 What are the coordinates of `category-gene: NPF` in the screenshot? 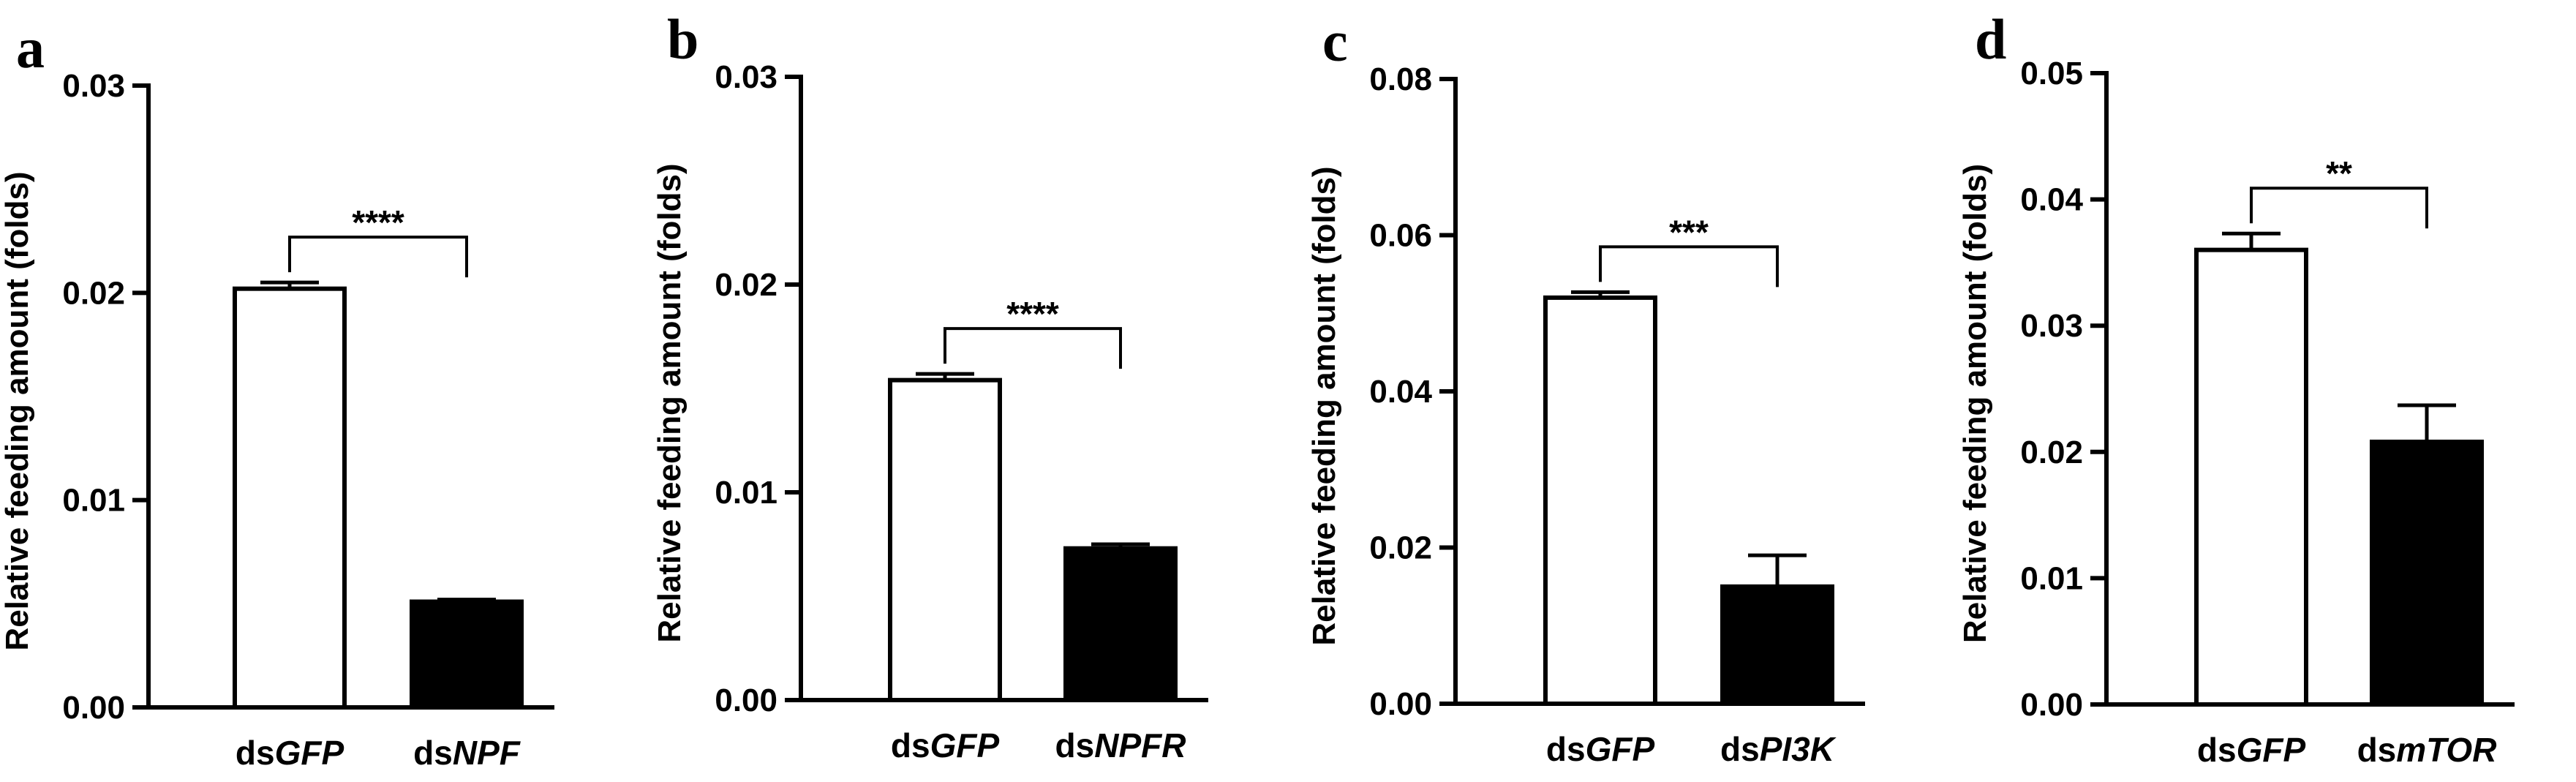 It's located at (487, 753).